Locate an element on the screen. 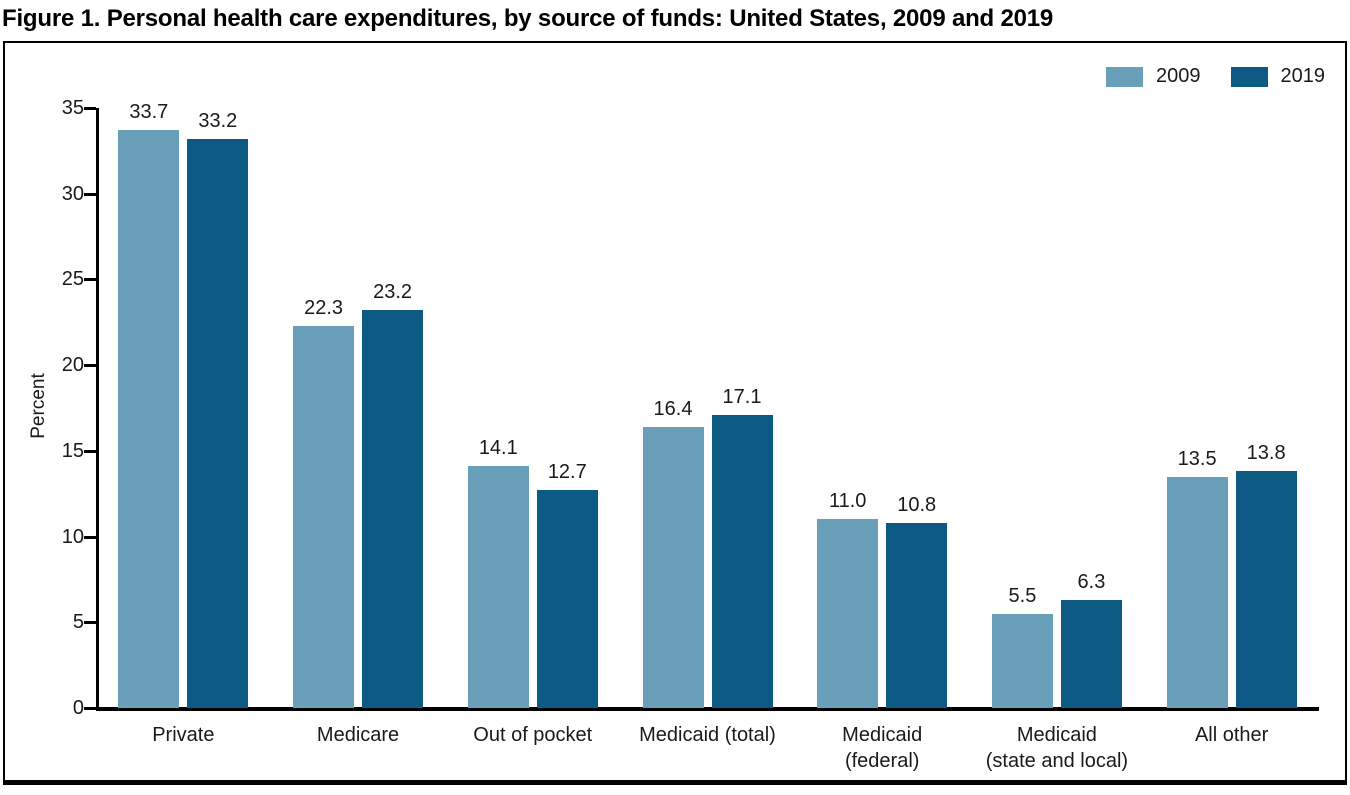  legend-label-2009: 2009 is located at coordinates (1178, 76).